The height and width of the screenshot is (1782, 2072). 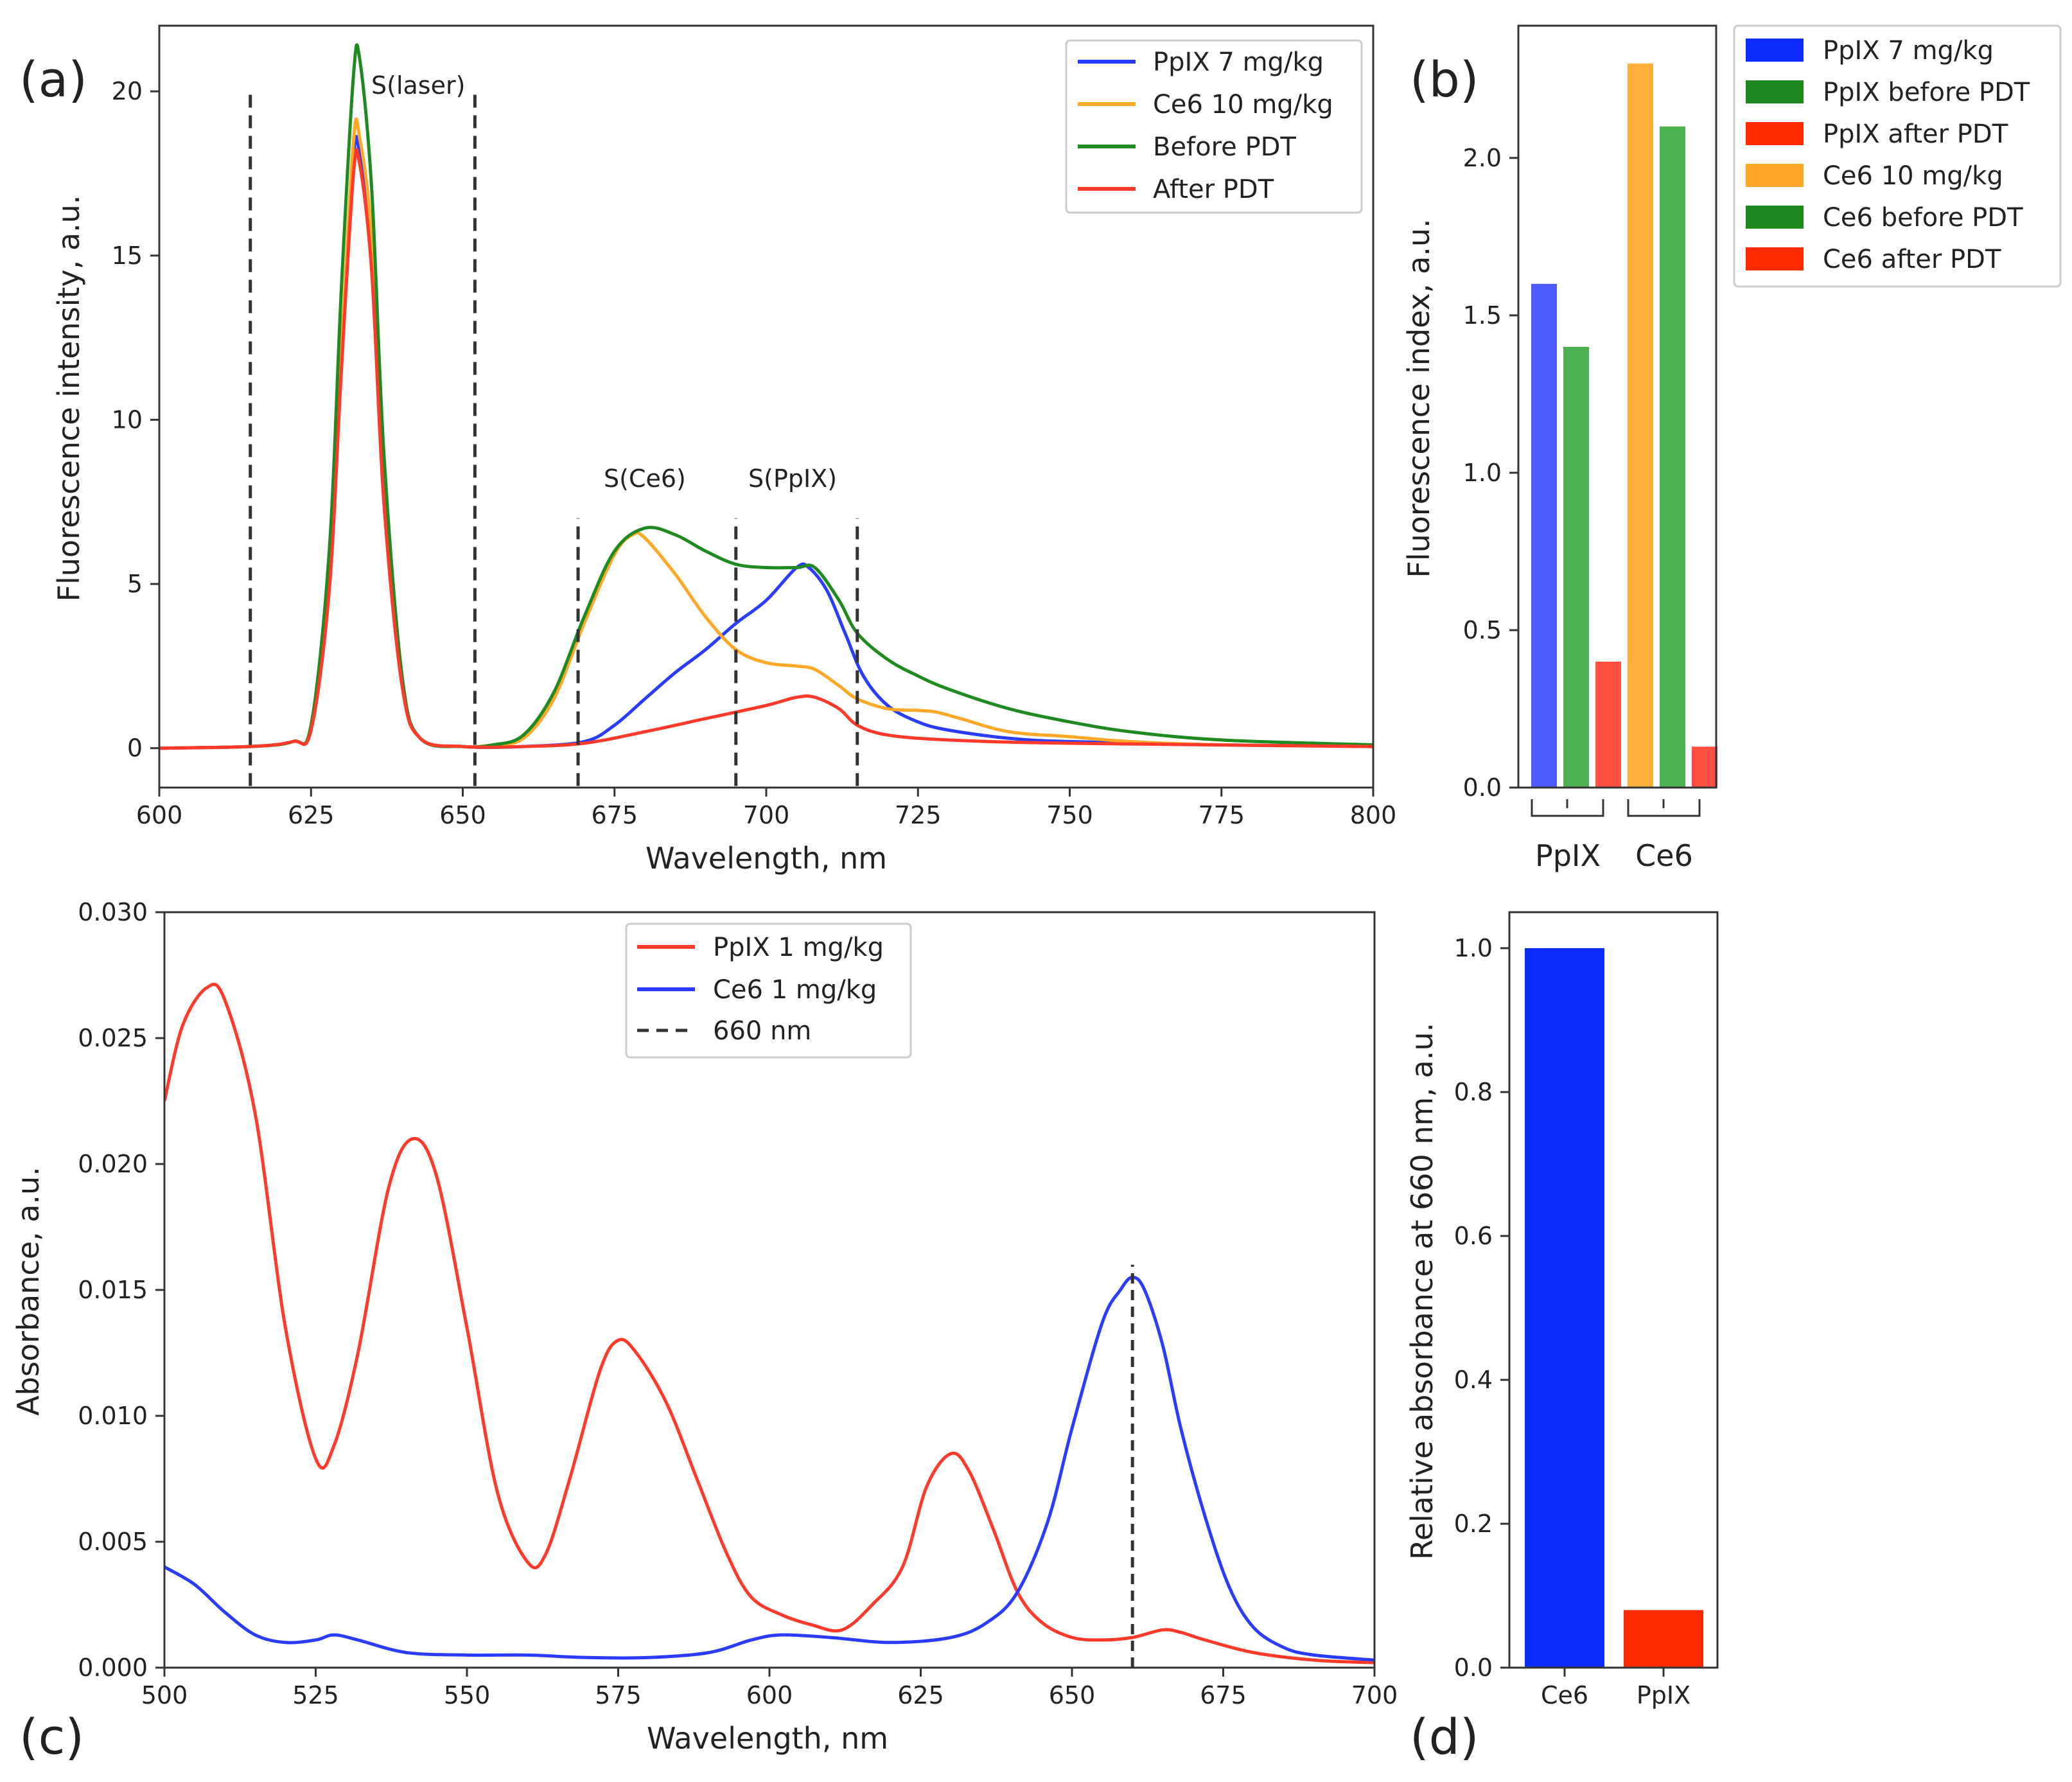 I want to click on legend-label-before-pdt: Before PDT, so click(x=1224, y=147).